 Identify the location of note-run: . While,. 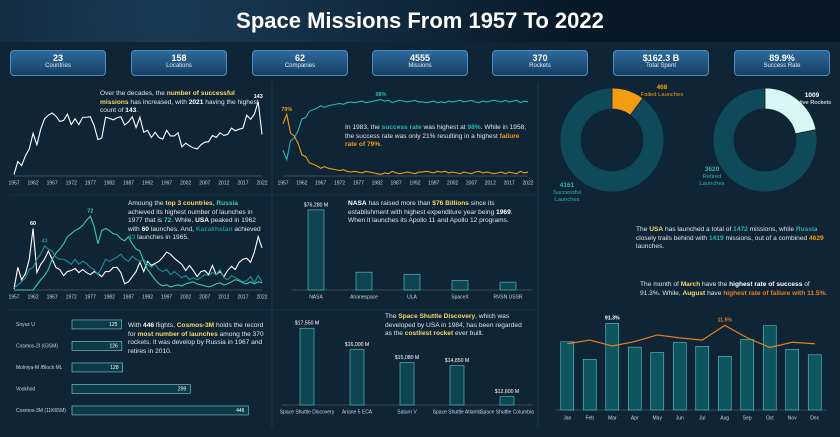
(183, 221).